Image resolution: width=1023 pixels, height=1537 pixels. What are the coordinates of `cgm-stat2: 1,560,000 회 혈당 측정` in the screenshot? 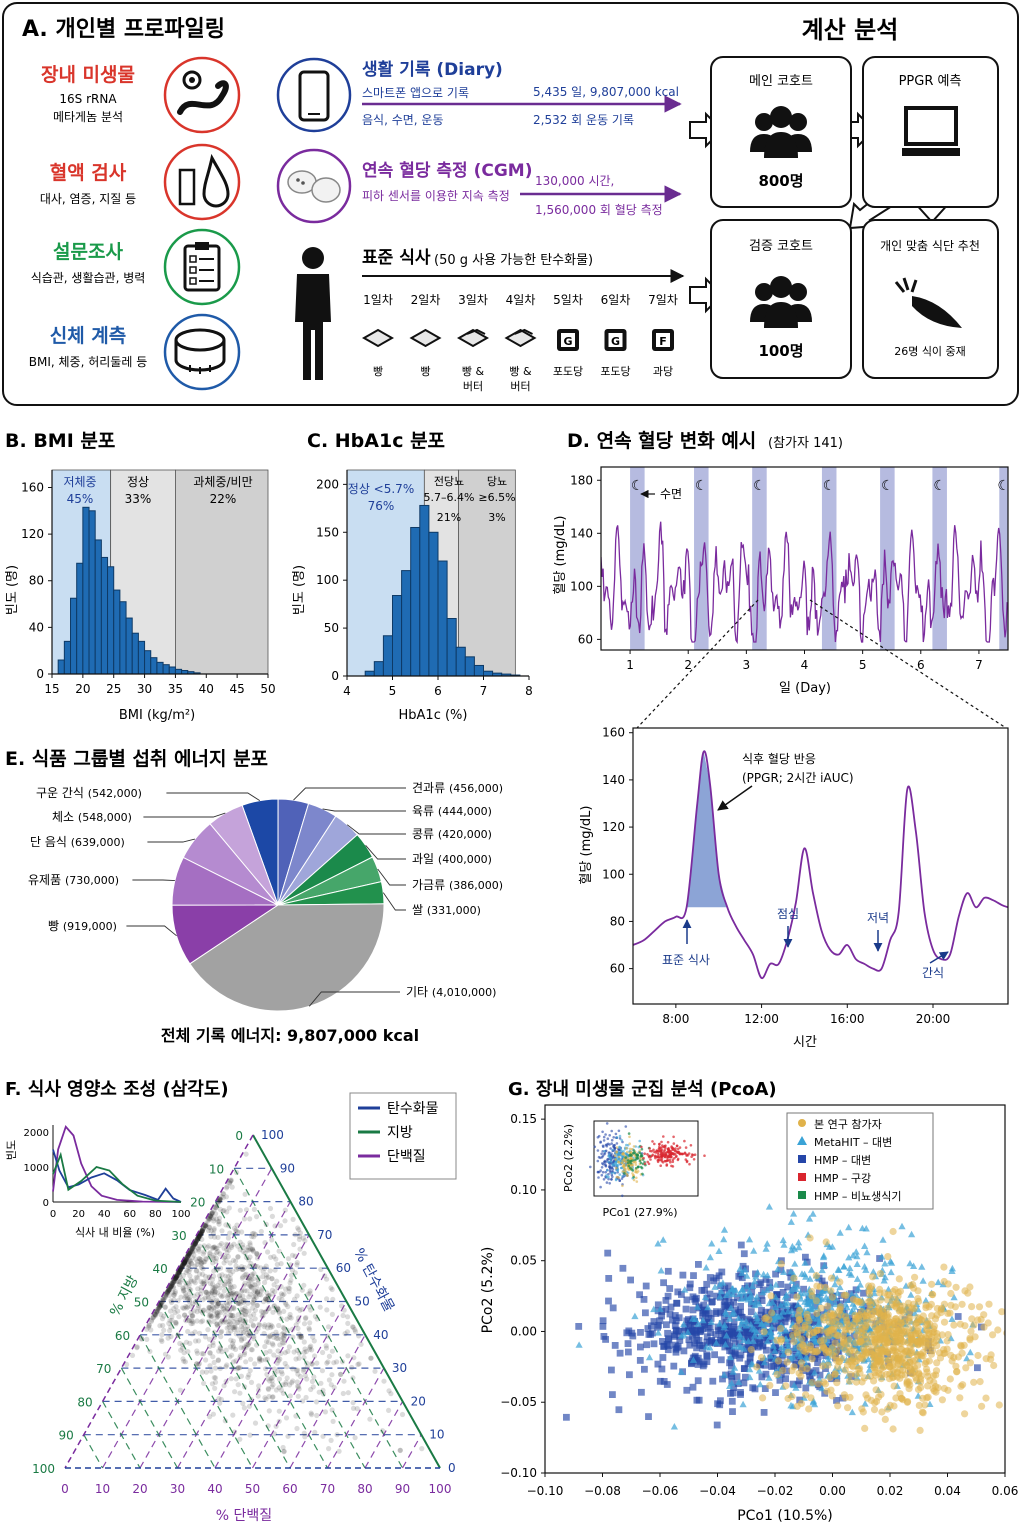 It's located at (599, 210).